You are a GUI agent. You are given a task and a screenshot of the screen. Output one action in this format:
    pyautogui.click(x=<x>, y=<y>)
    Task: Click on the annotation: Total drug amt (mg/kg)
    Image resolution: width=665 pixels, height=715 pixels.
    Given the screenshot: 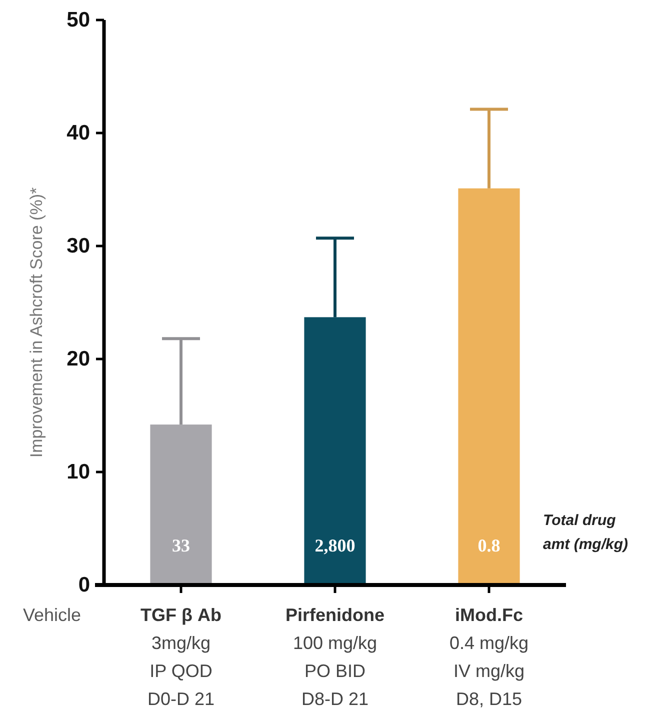 What is the action you would take?
    pyautogui.click(x=585, y=532)
    